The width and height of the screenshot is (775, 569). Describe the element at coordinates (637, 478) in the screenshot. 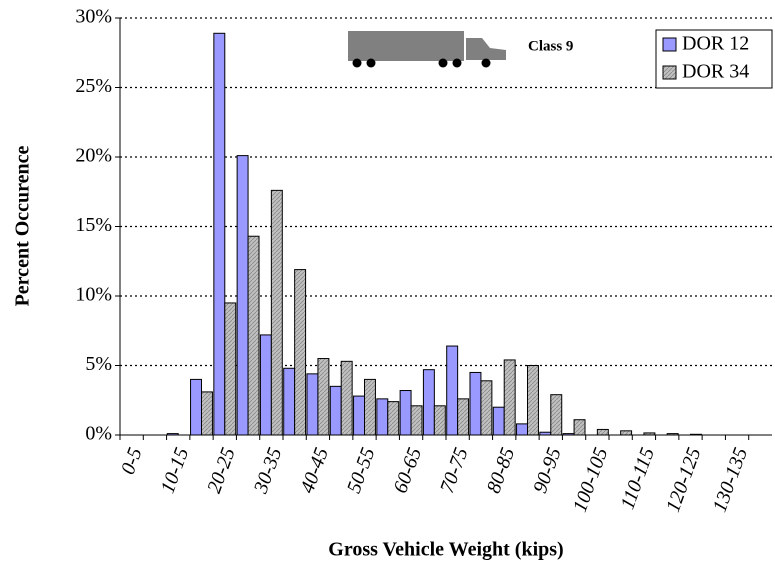

I see `x-tick-label: 110-115` at that location.